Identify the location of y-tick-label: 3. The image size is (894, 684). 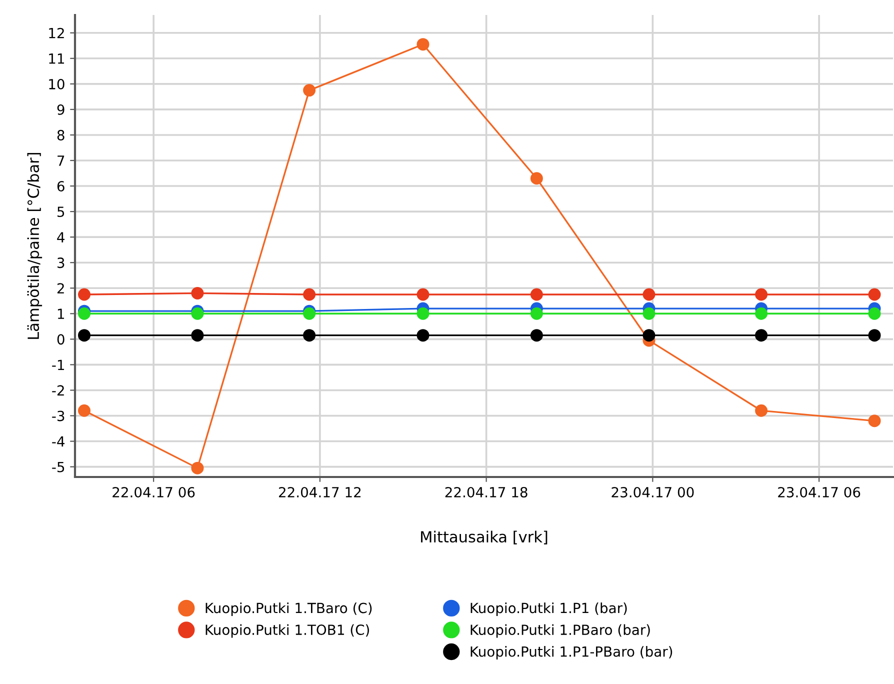
(61, 263).